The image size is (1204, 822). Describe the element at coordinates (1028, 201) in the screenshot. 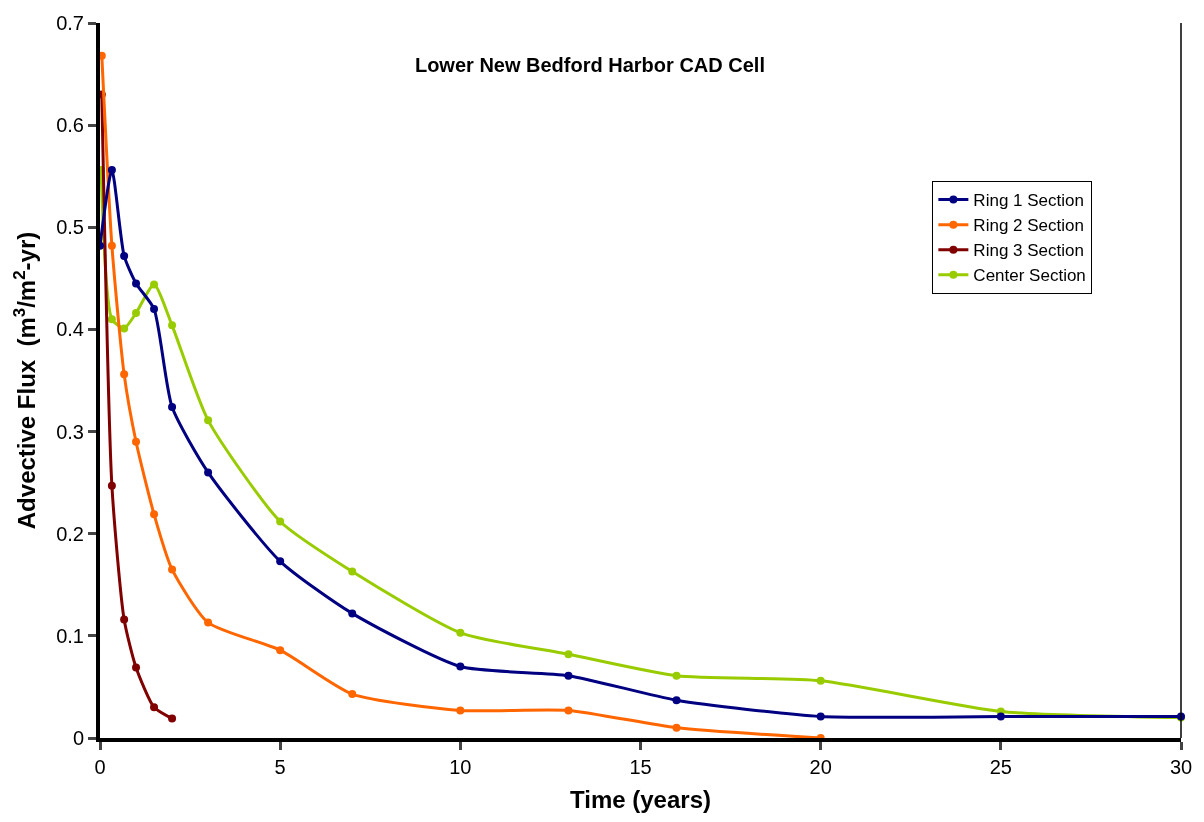

I see `legend-label: Ring 1 Section` at that location.